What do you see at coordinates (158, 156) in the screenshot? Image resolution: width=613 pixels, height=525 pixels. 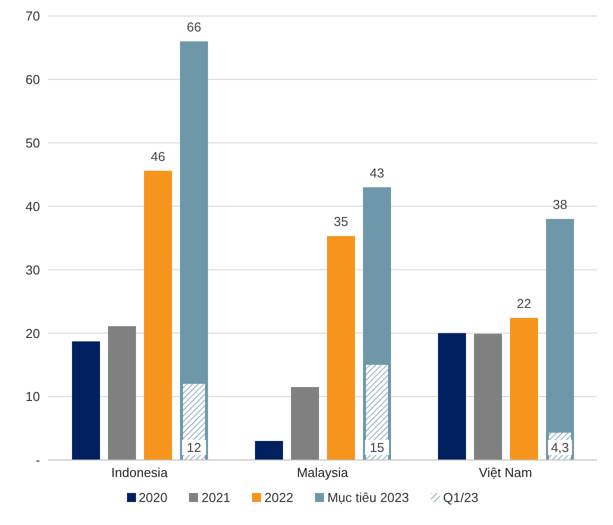 I see `data-label: 46` at bounding box center [158, 156].